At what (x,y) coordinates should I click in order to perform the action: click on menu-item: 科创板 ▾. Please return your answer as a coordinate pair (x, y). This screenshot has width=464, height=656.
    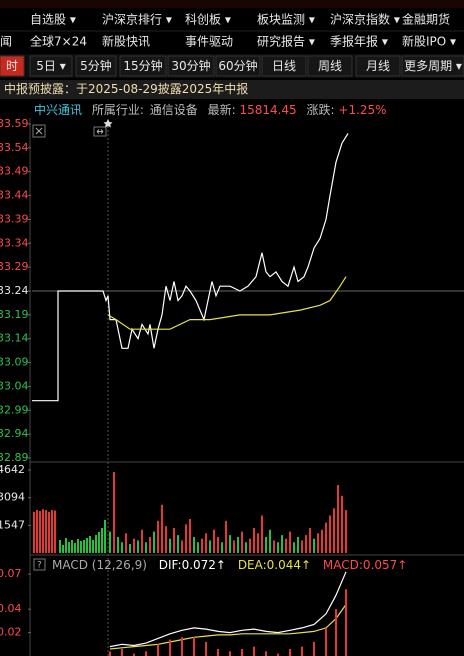
    Looking at the image, I should click on (208, 20).